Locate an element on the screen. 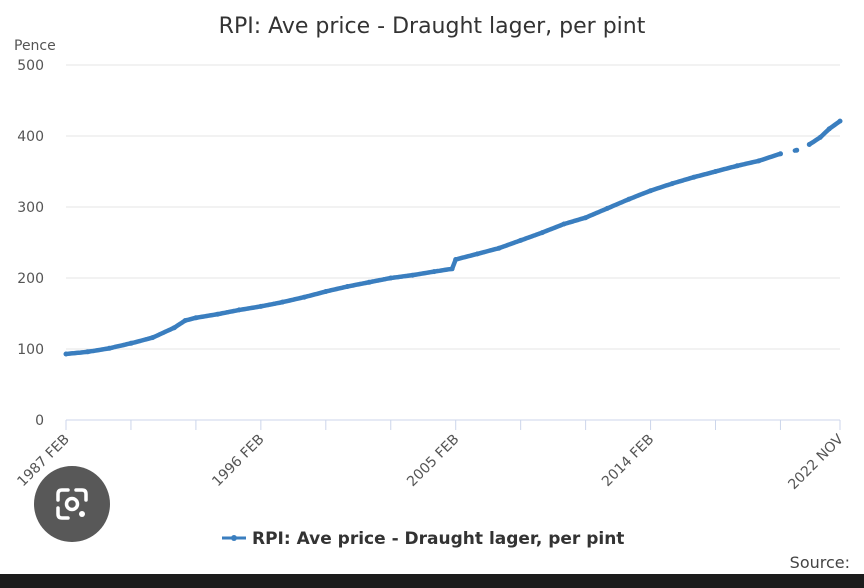 This screenshot has height=588, width=864. x-tick-label: 2014 FEB is located at coordinates (628, 461).